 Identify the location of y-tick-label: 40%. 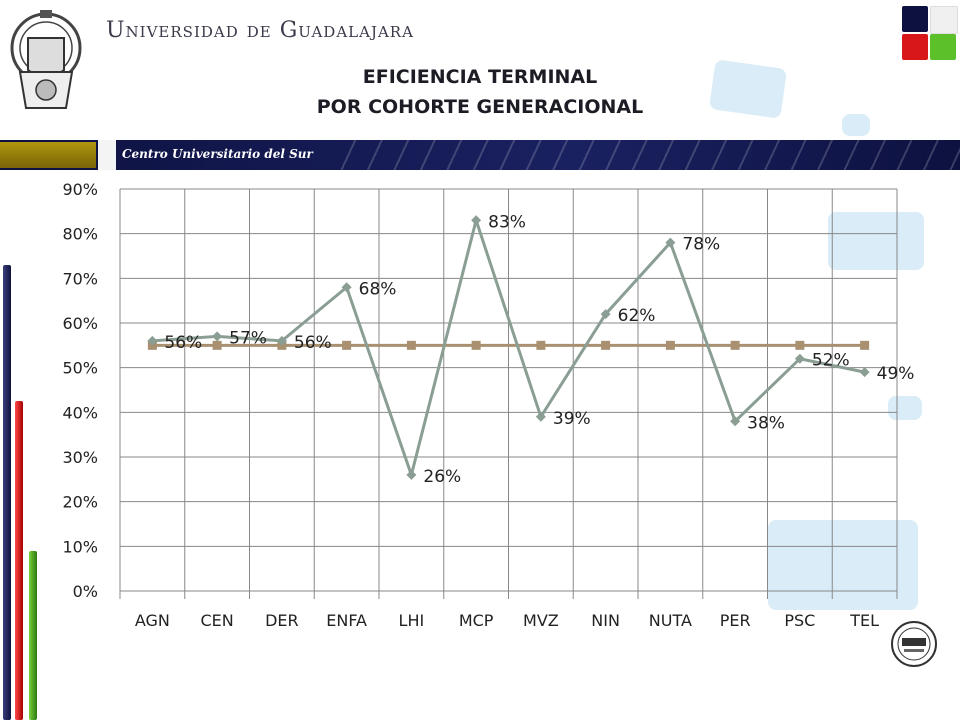
(80, 412).